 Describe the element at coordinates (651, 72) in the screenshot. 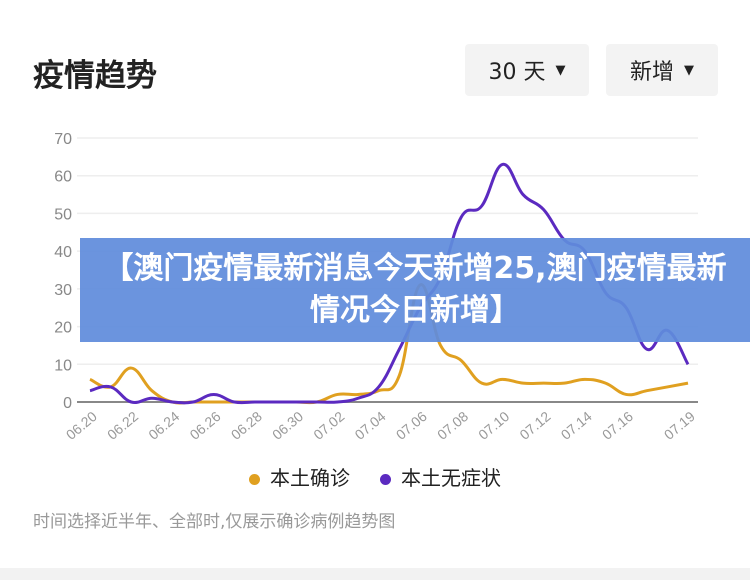

I see `metric-select-value: 新增` at that location.